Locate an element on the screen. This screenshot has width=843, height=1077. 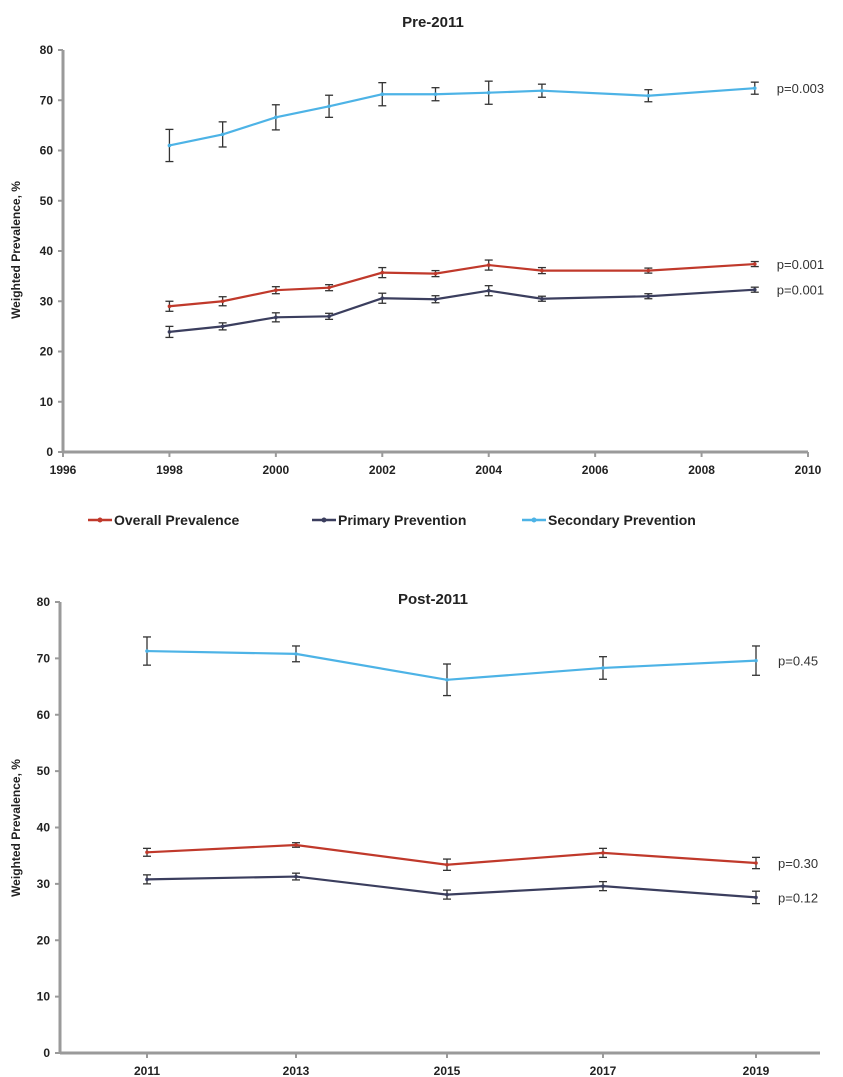
y-tick-label: 40 is located at coordinates (44, 828).